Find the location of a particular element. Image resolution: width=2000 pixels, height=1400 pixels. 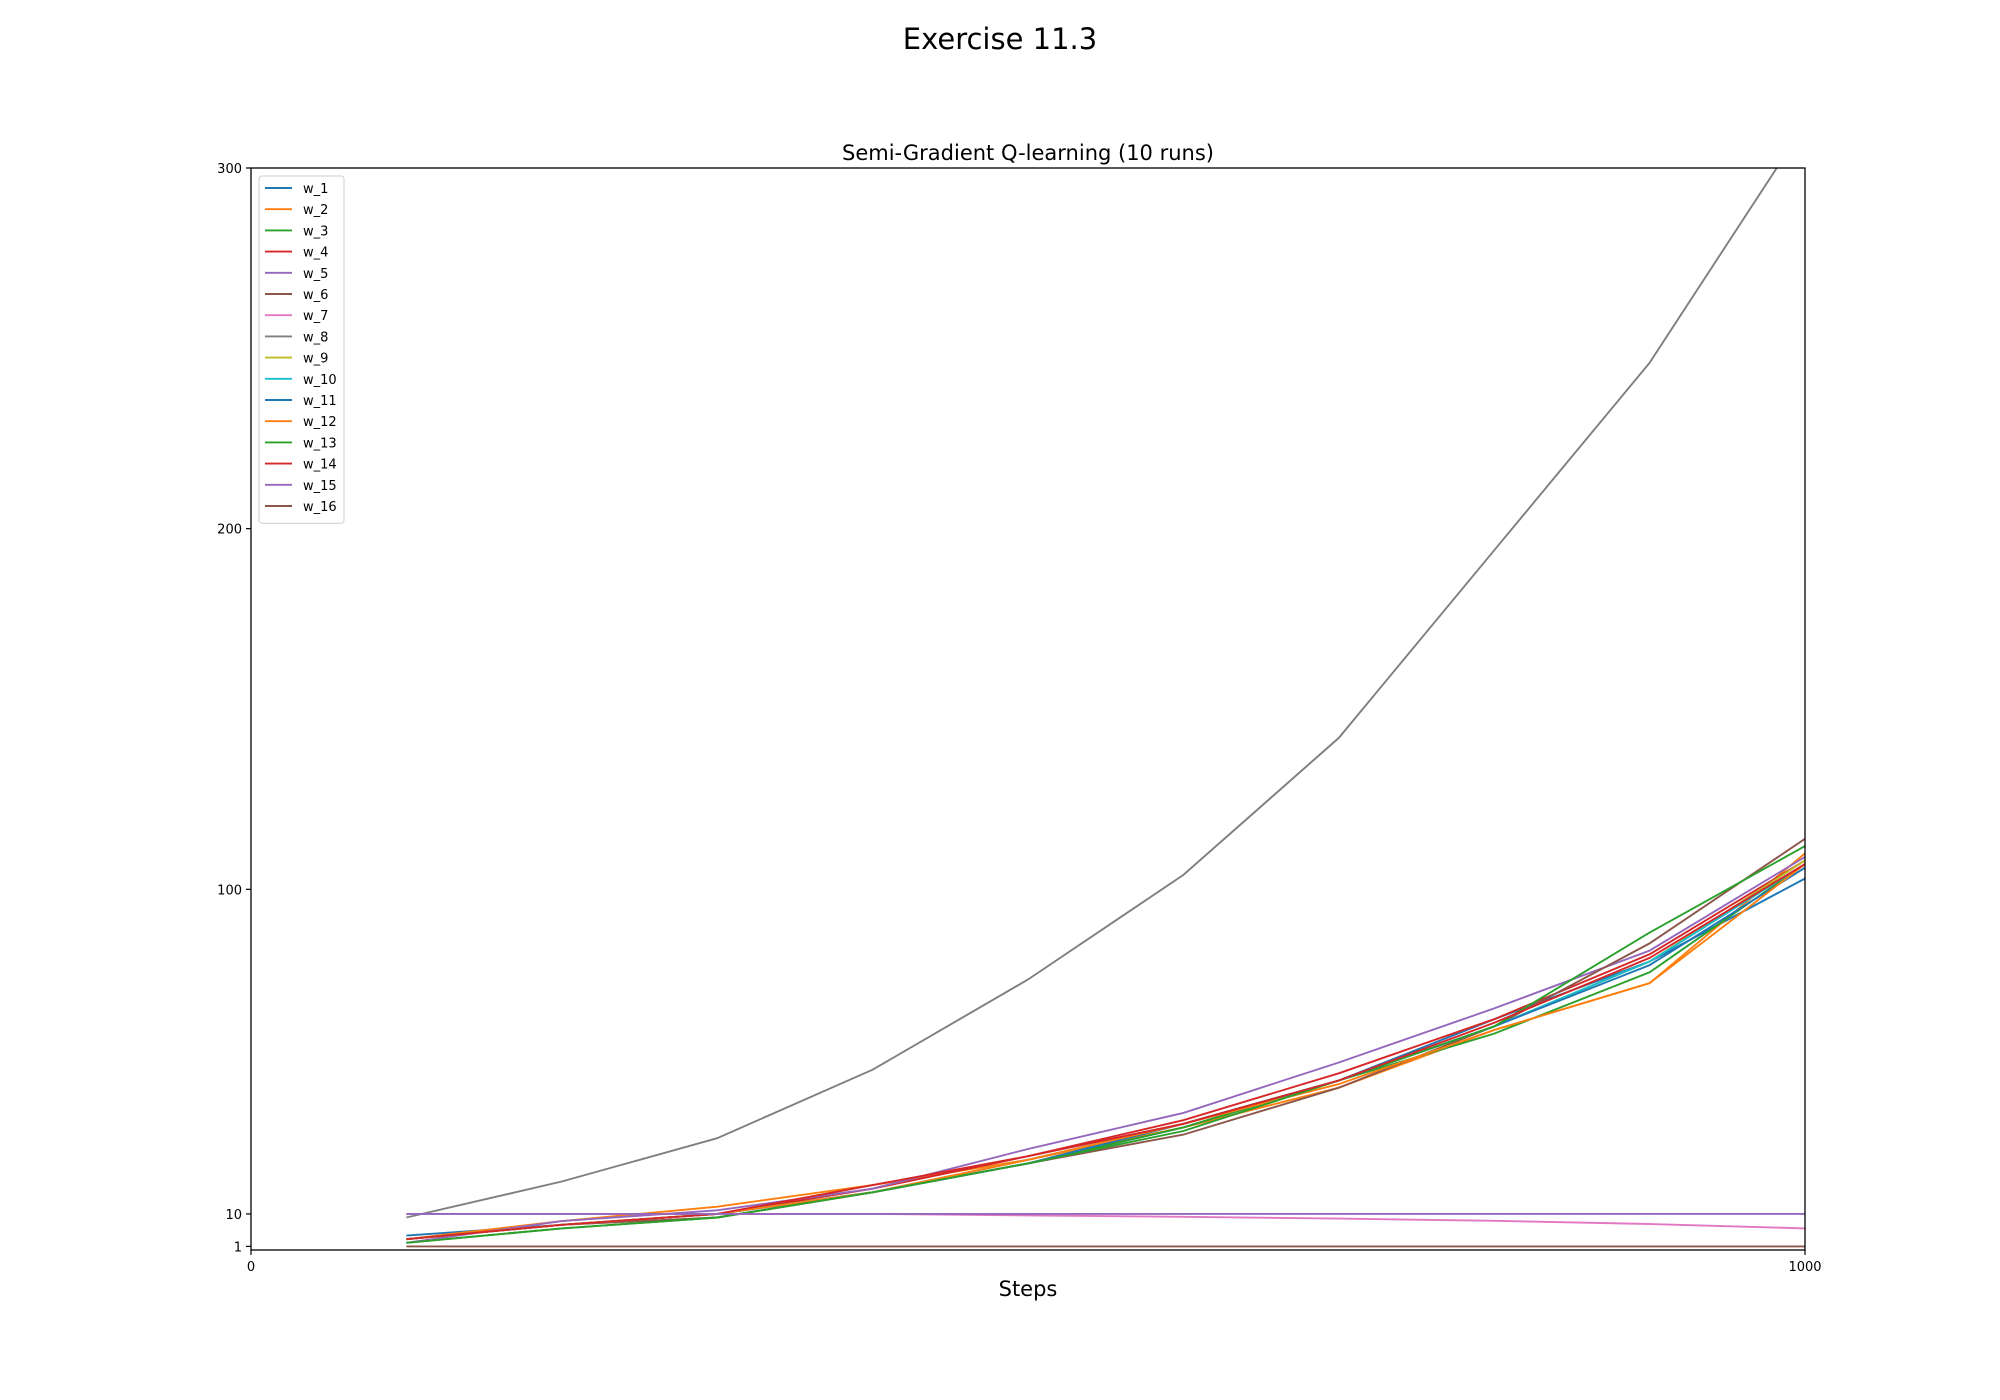

y-tick-label: 300 is located at coordinates (229, 169).